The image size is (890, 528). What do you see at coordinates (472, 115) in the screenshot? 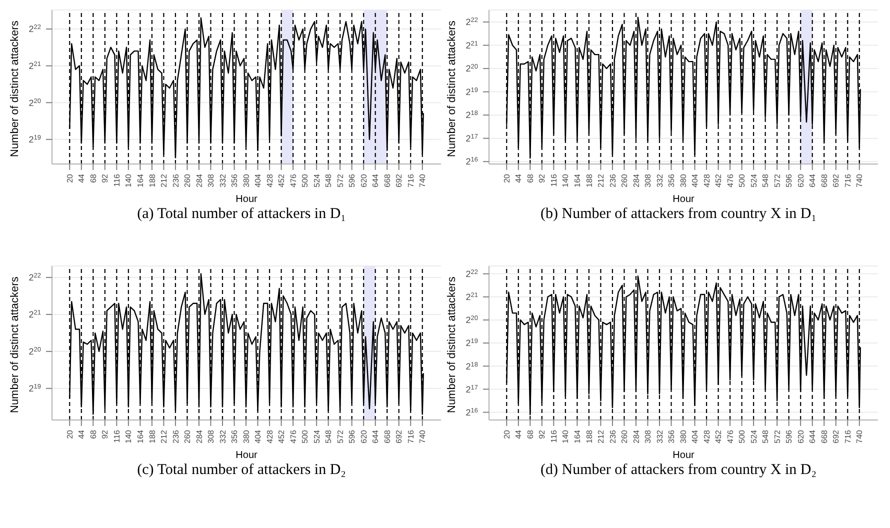
I see `y-tick-label: 2$^{18}$` at bounding box center [472, 115].